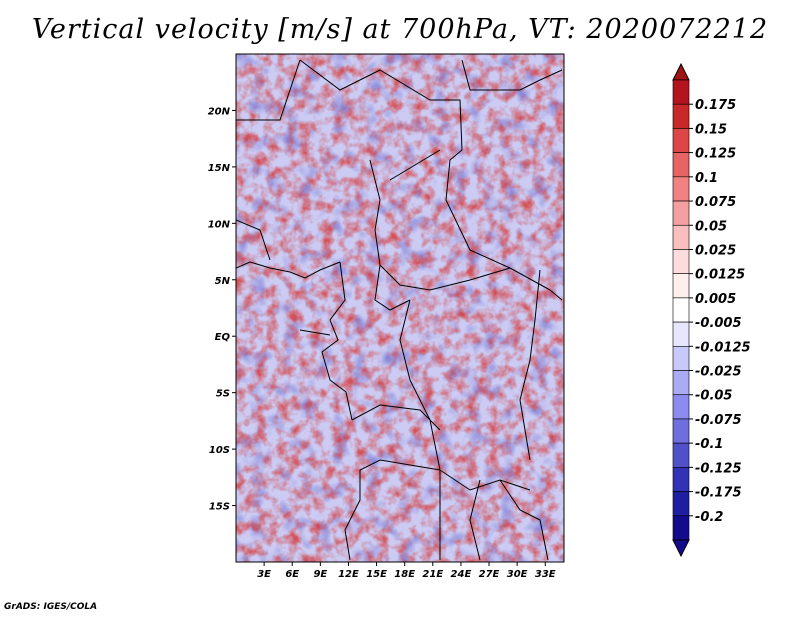  I want to click on colorbar-label: 0.1, so click(706, 178).